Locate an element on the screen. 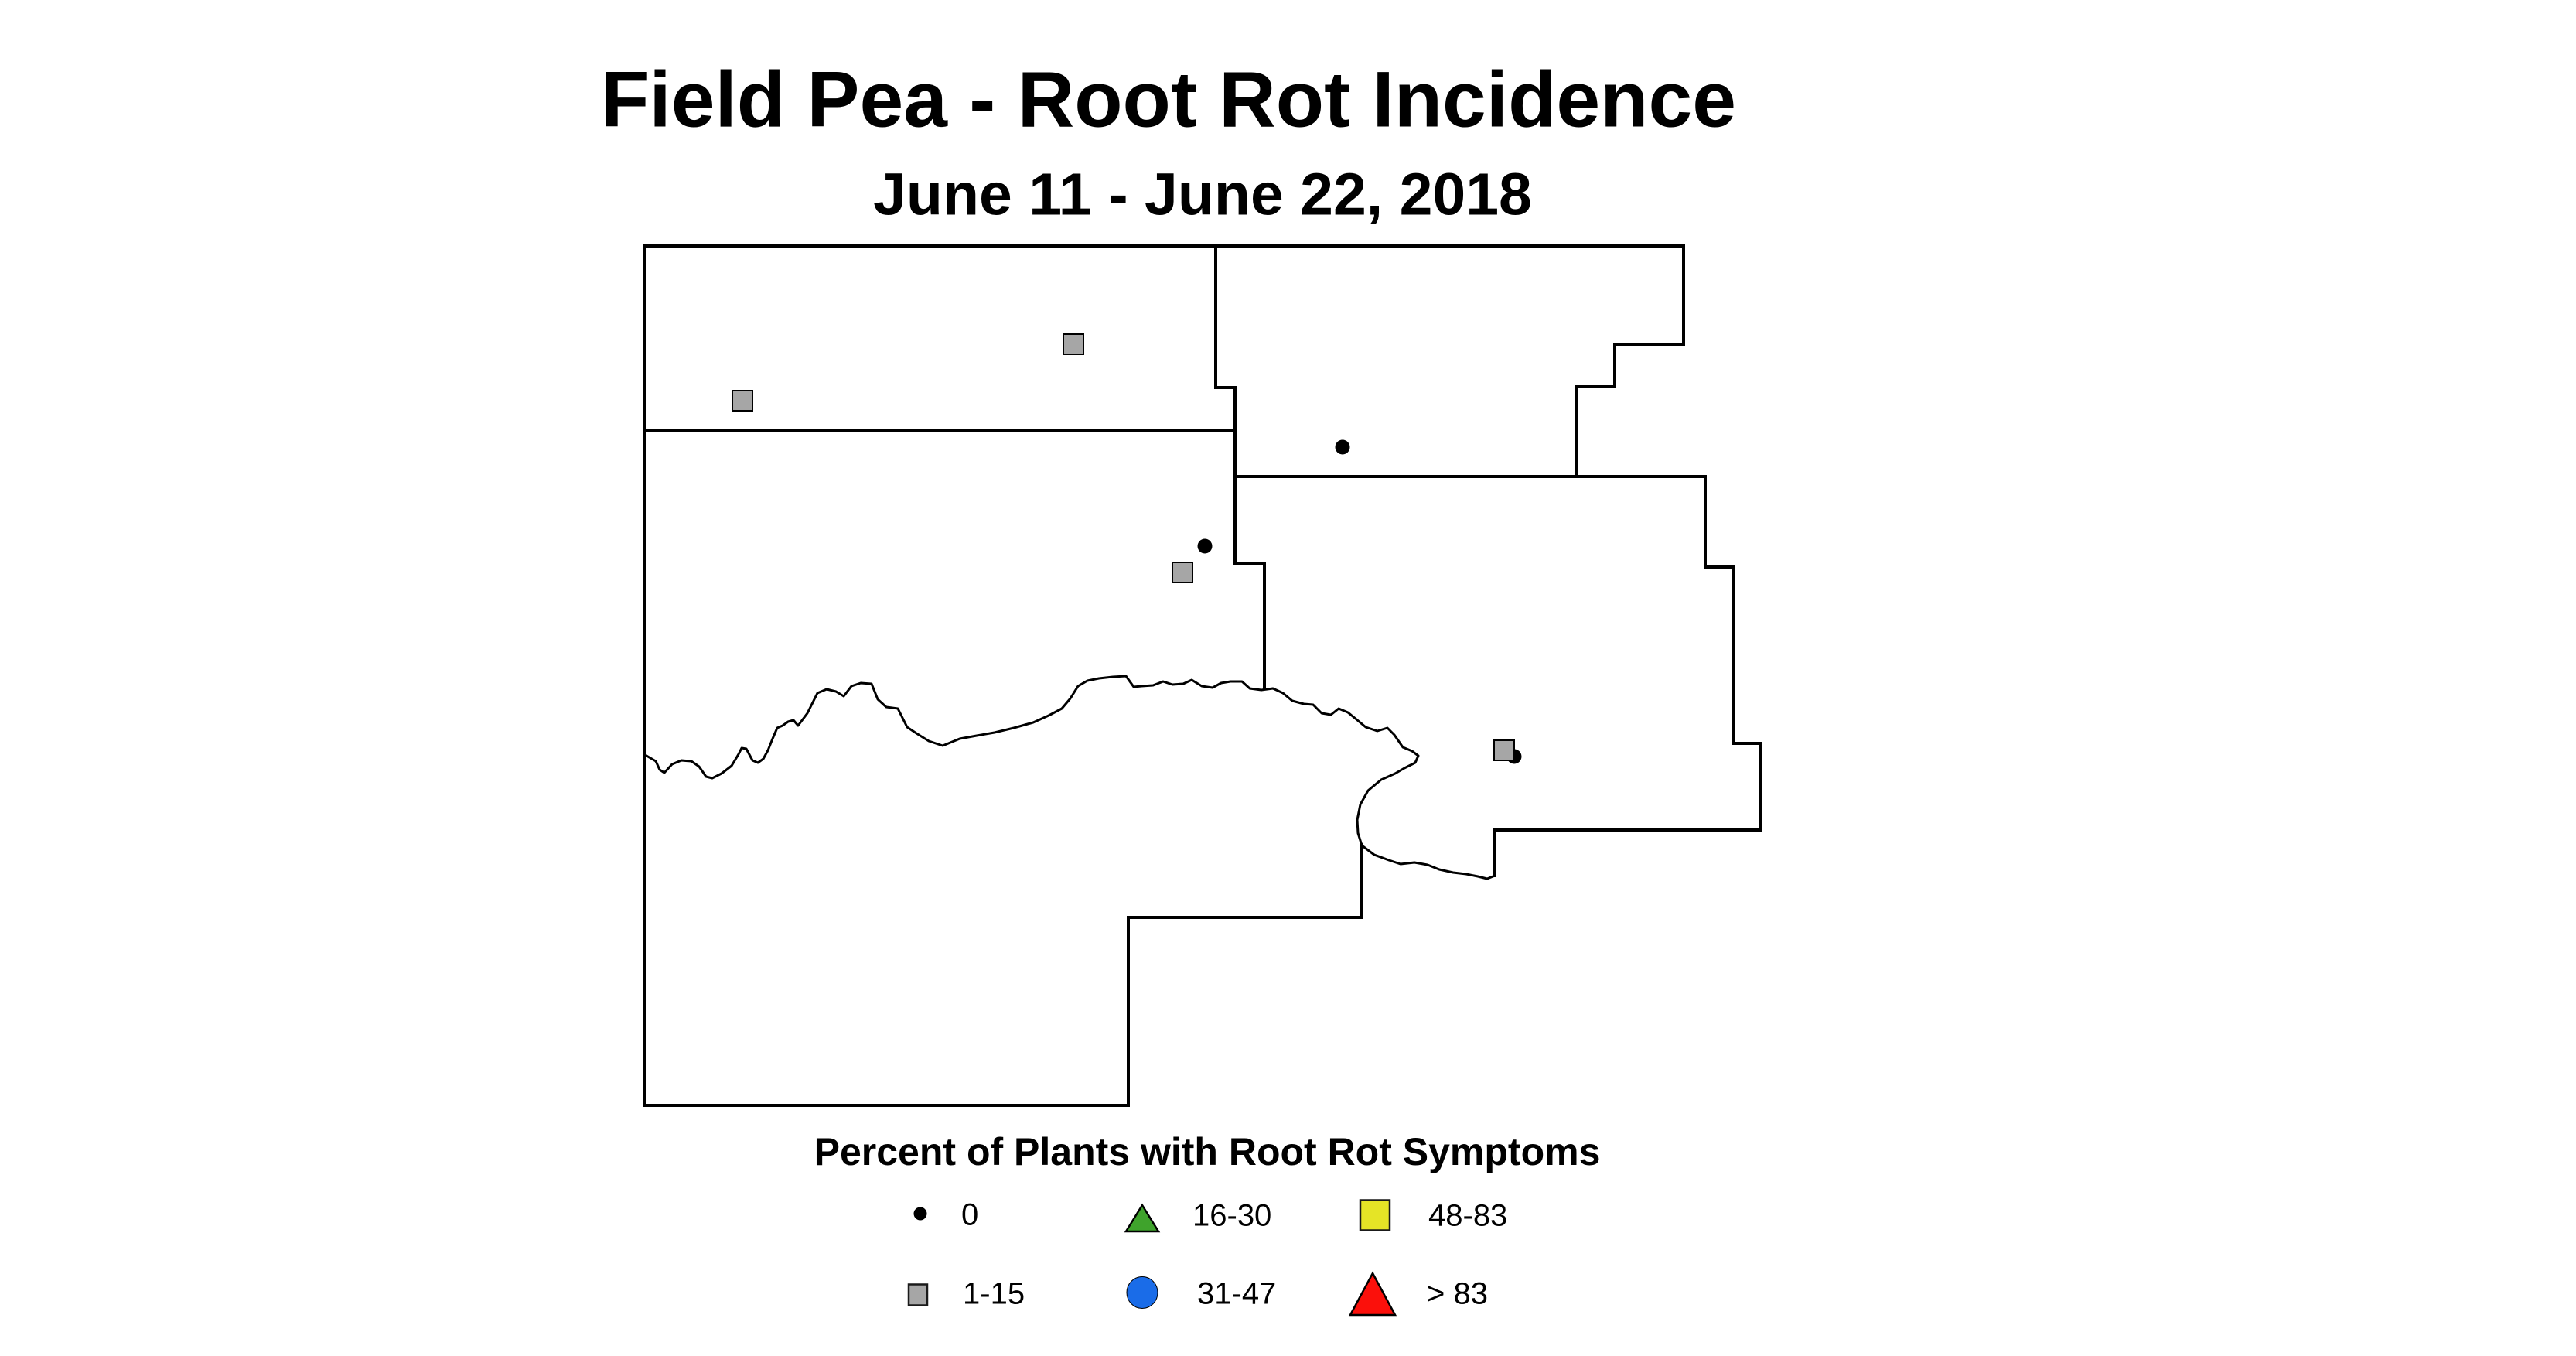  legend-symbol-red-triangle is located at coordinates (1373, 1294).